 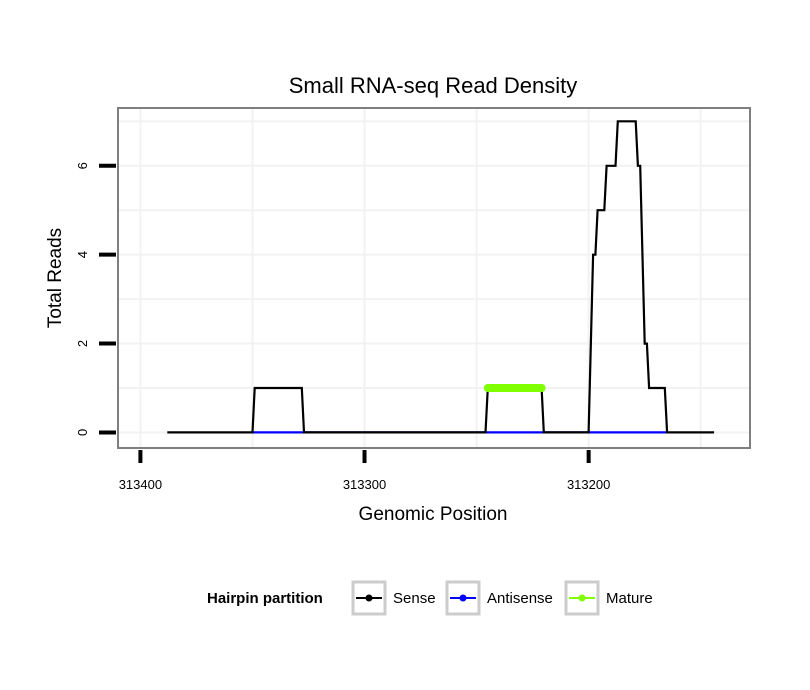 What do you see at coordinates (414, 598) in the screenshot?
I see `legend-label: Sense` at bounding box center [414, 598].